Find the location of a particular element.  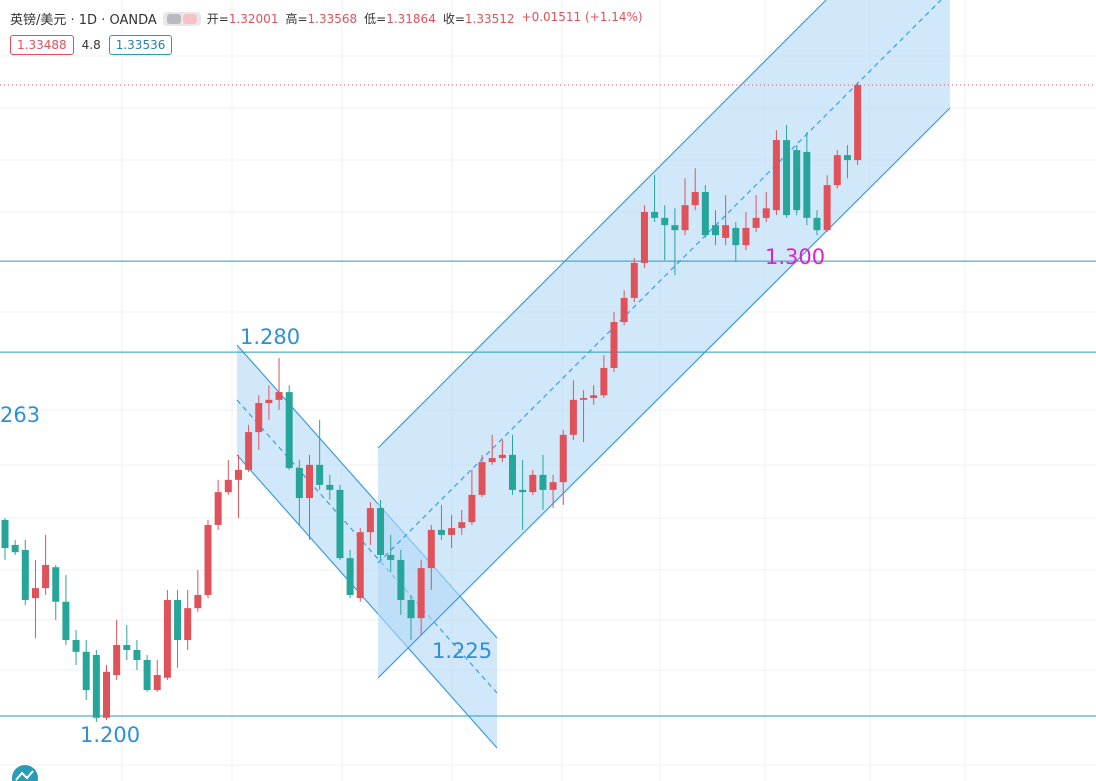

toggle is located at coordinates (181, 18).